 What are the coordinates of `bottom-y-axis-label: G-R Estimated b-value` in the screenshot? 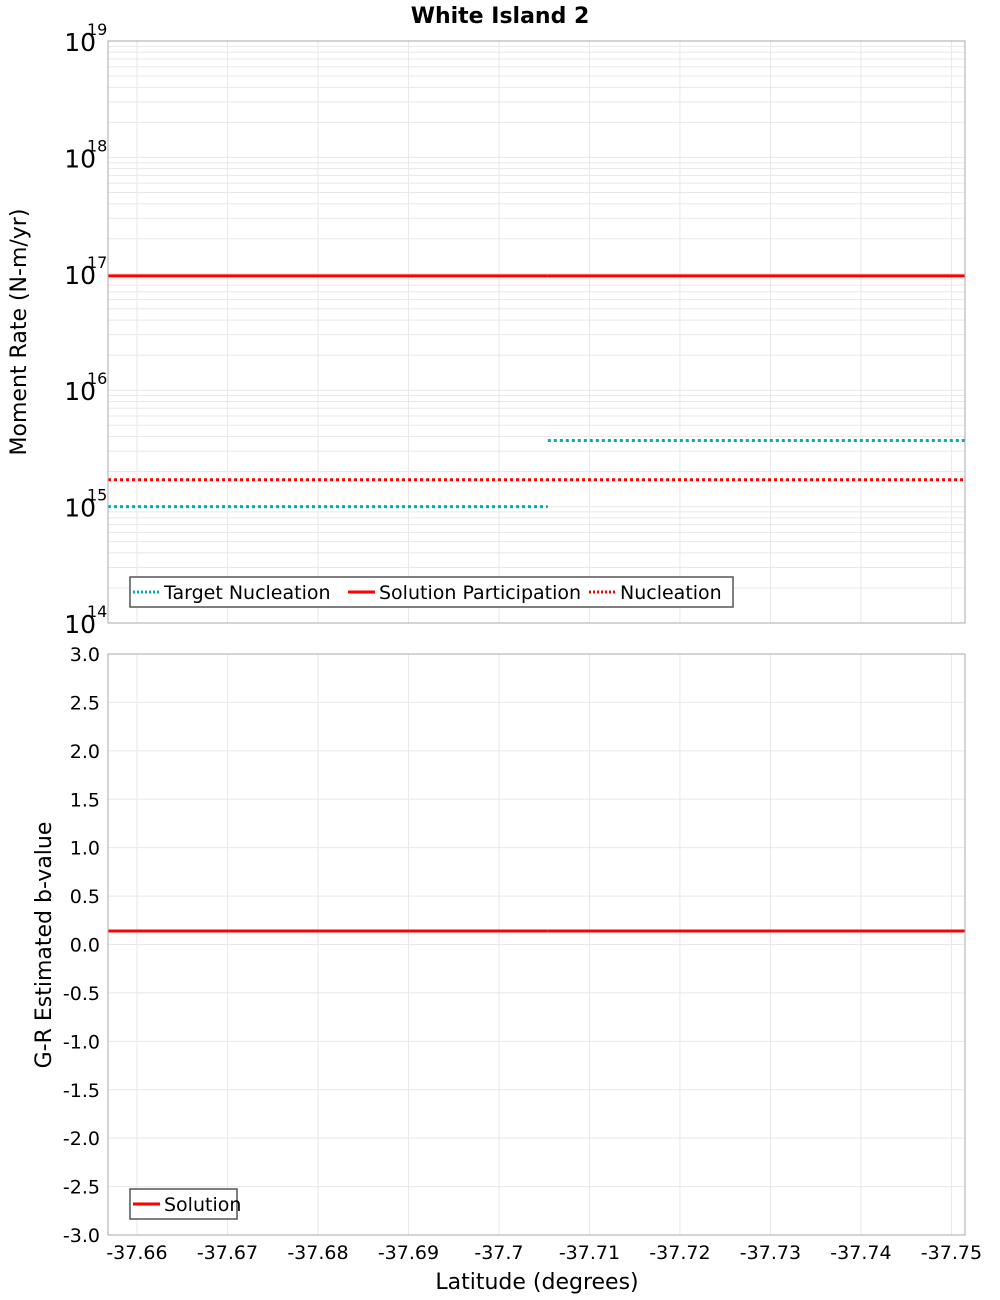 It's located at (44, 945).